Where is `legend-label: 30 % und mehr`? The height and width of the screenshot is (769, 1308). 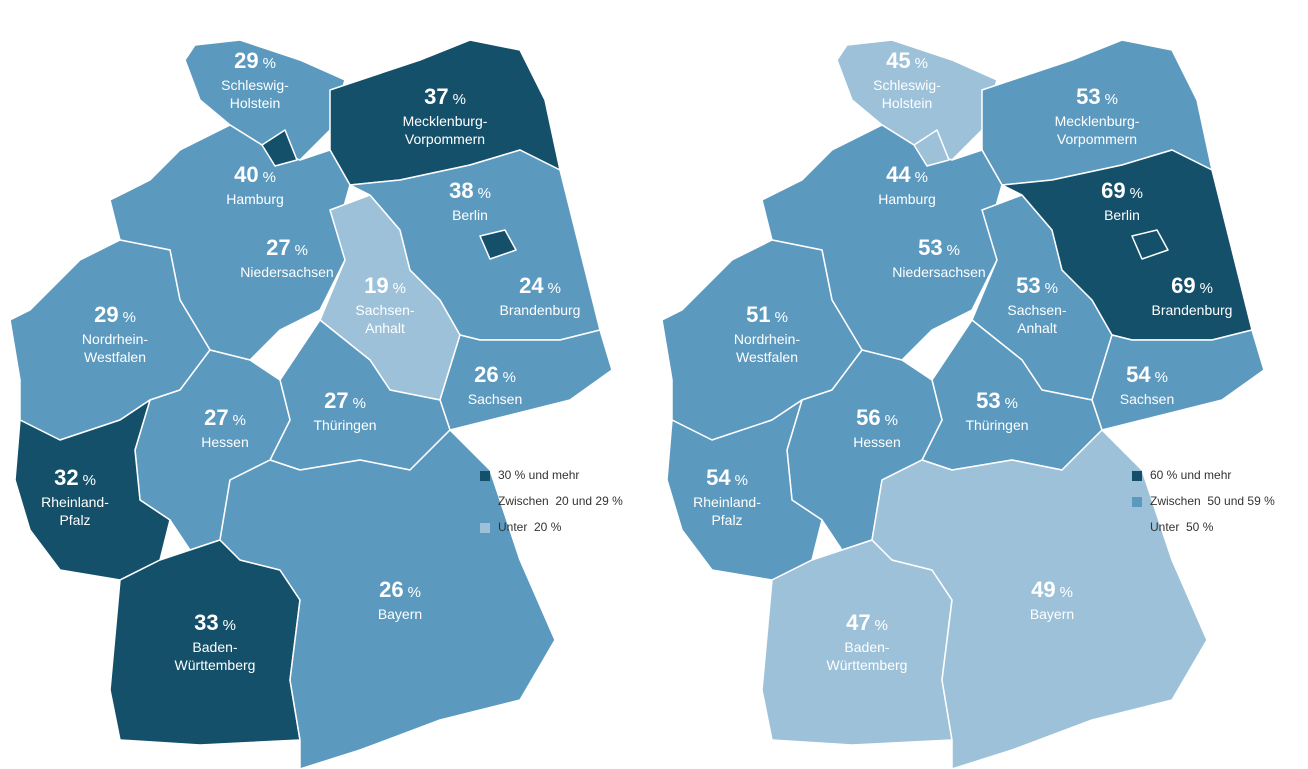 legend-label: 30 % und mehr is located at coordinates (538, 475).